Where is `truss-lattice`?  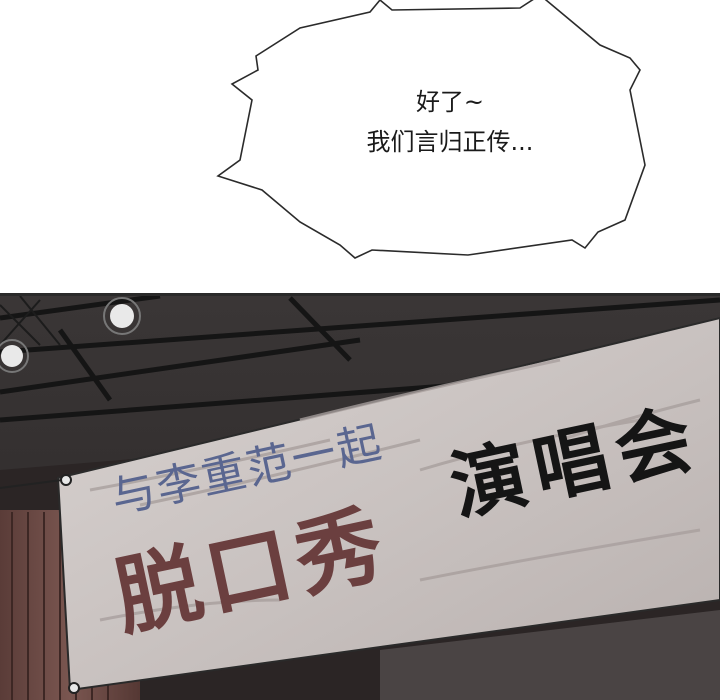 truss-lattice is located at coordinates (30, 321).